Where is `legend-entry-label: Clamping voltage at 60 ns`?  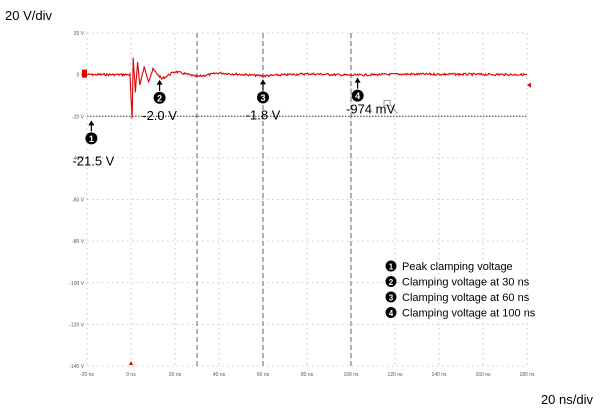
legend-entry-label: Clamping voltage at 60 ns is located at coordinates (466, 298).